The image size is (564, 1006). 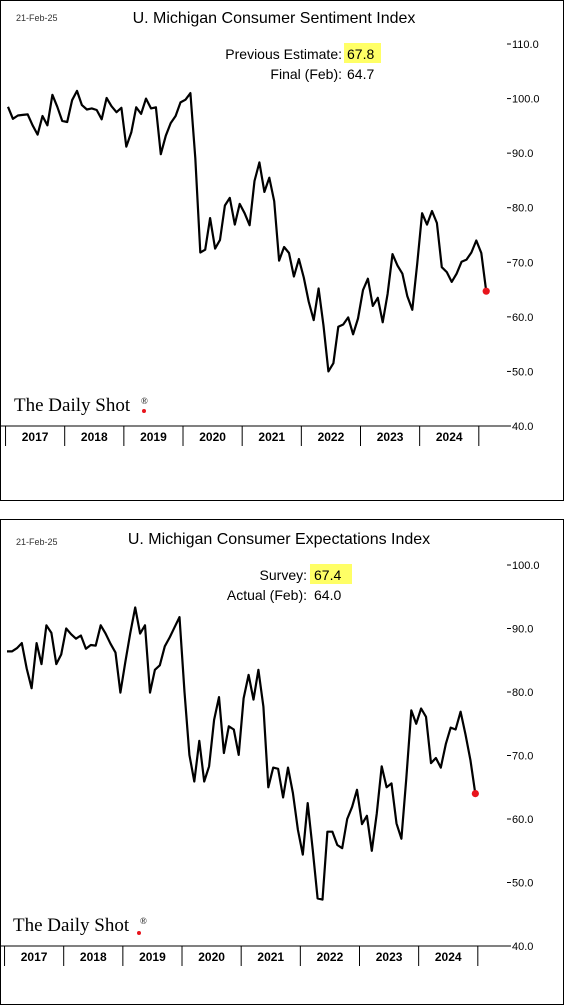 What do you see at coordinates (283, 54) in the screenshot?
I see `annotation-line1-label: Previous Estimate:` at bounding box center [283, 54].